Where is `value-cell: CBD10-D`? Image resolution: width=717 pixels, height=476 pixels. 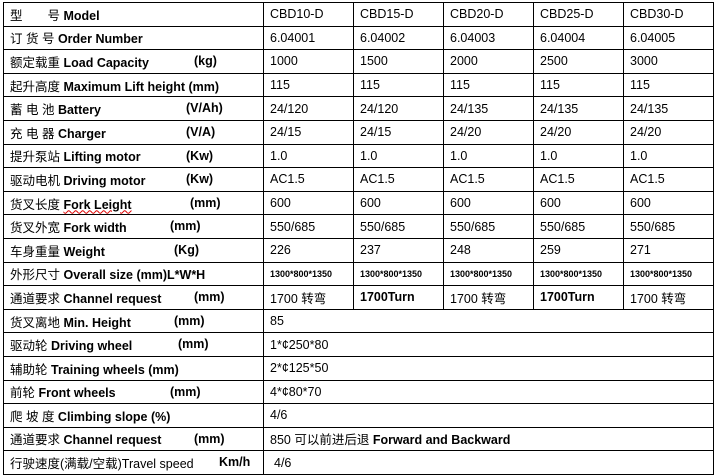
value-cell: CBD10-D is located at coordinates (308, 14).